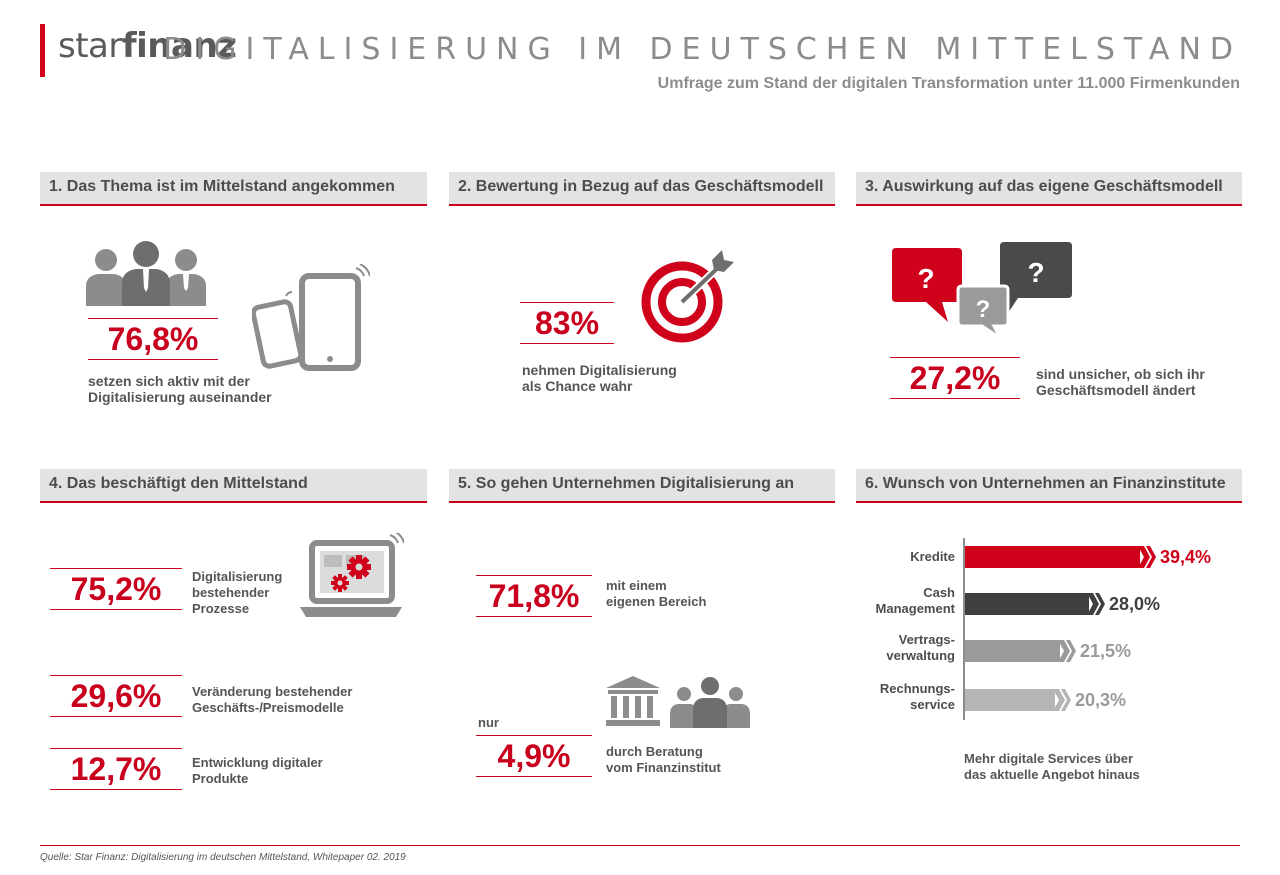 The image size is (1280, 875). What do you see at coordinates (311, 317) in the screenshot?
I see `mobile-devices-icon` at bounding box center [311, 317].